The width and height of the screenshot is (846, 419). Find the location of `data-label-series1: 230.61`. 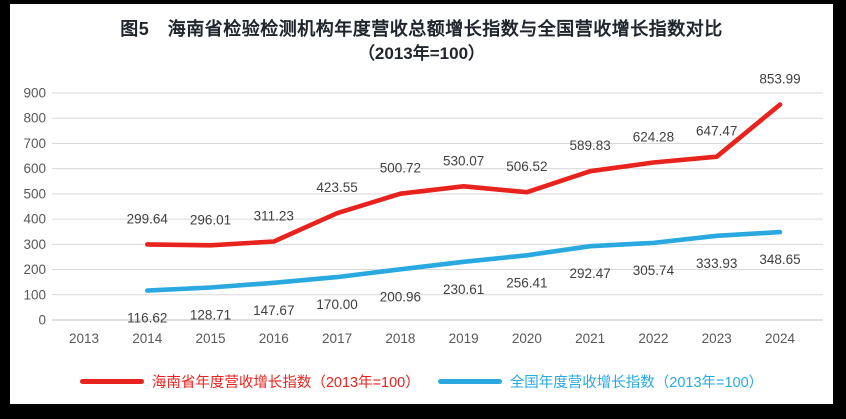

data-label-series1: 230.61 is located at coordinates (463, 289).